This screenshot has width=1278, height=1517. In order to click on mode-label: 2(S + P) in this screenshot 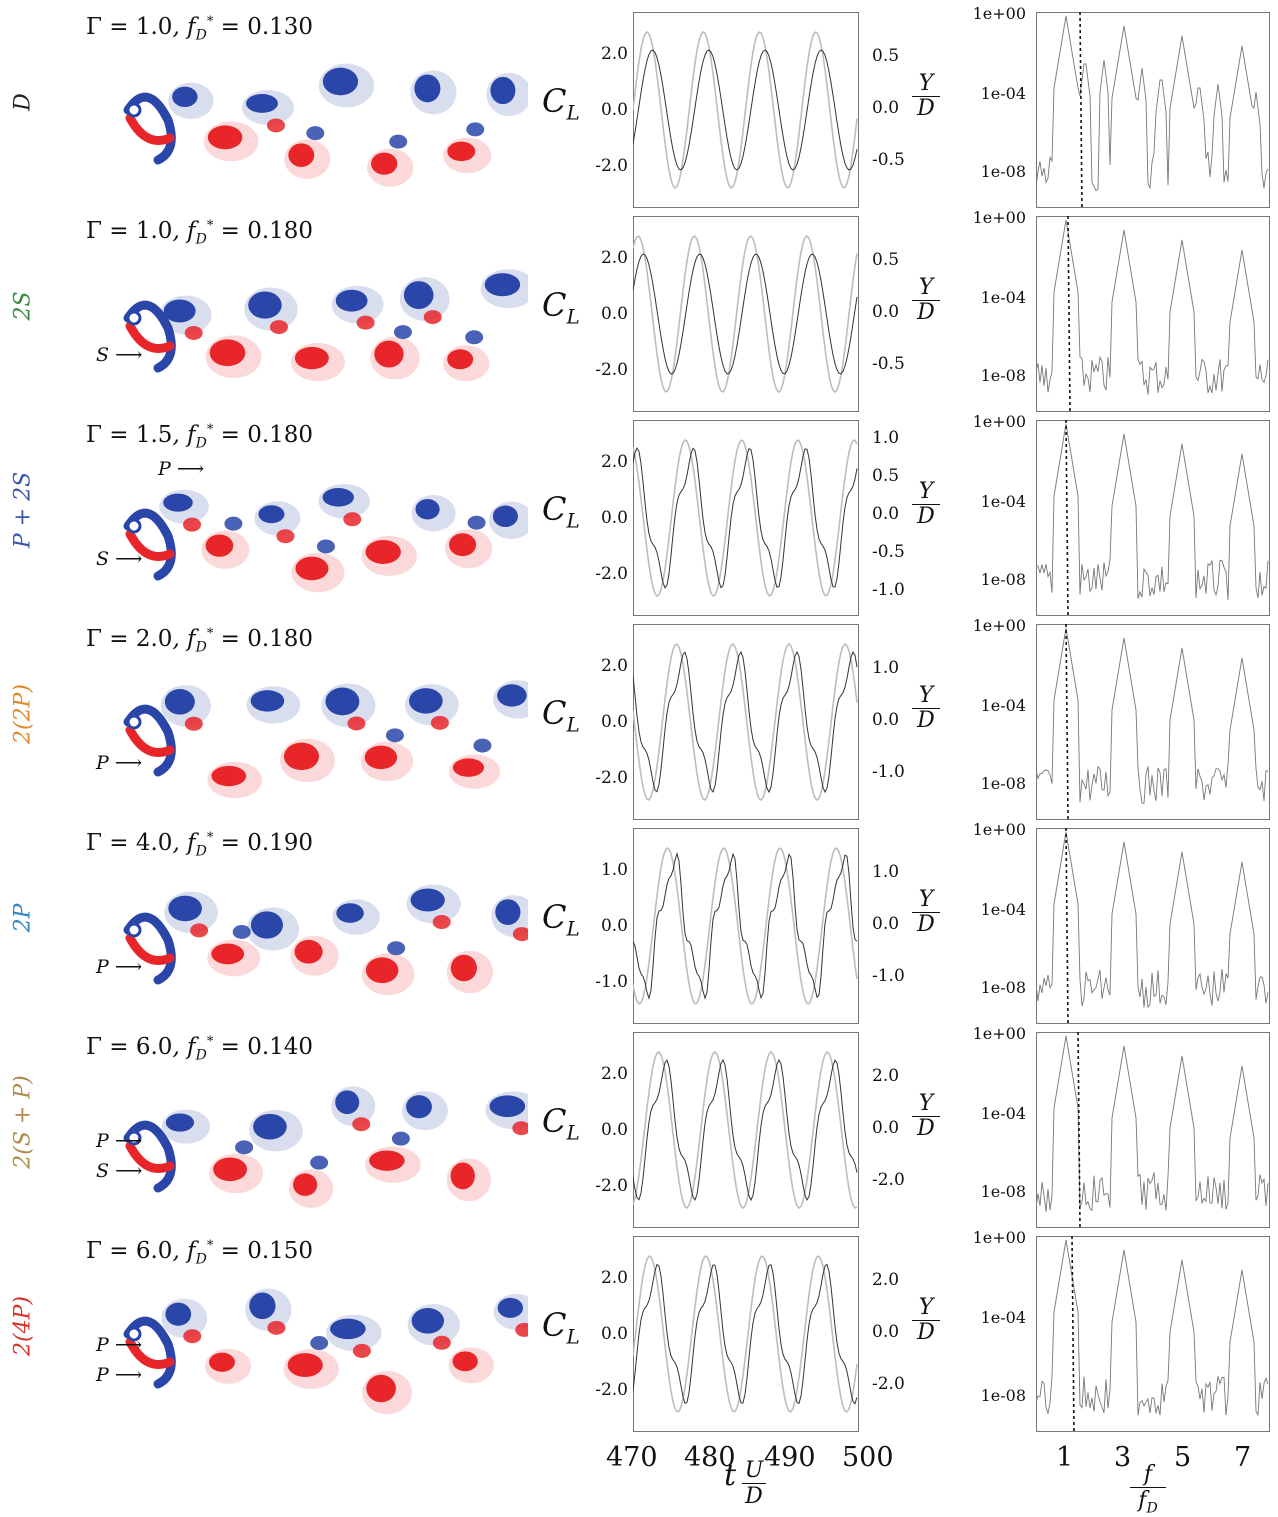, I will do `click(23, 1122)`.